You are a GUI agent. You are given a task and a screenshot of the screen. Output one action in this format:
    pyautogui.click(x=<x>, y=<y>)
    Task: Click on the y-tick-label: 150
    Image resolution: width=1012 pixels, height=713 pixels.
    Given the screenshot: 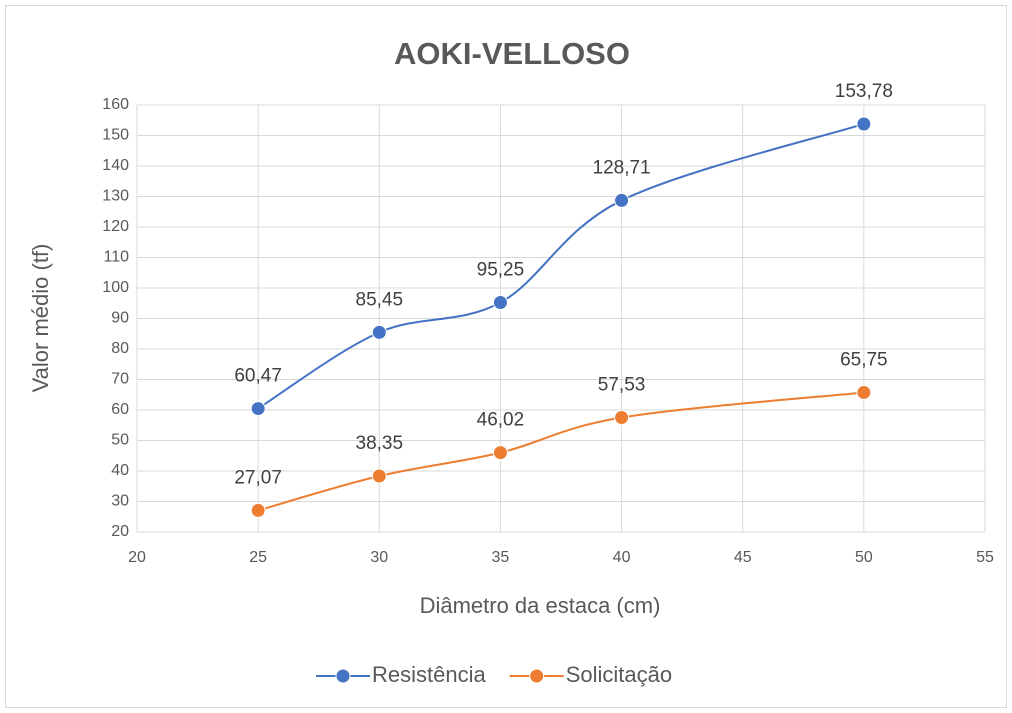 What is the action you would take?
    pyautogui.click(x=115, y=135)
    